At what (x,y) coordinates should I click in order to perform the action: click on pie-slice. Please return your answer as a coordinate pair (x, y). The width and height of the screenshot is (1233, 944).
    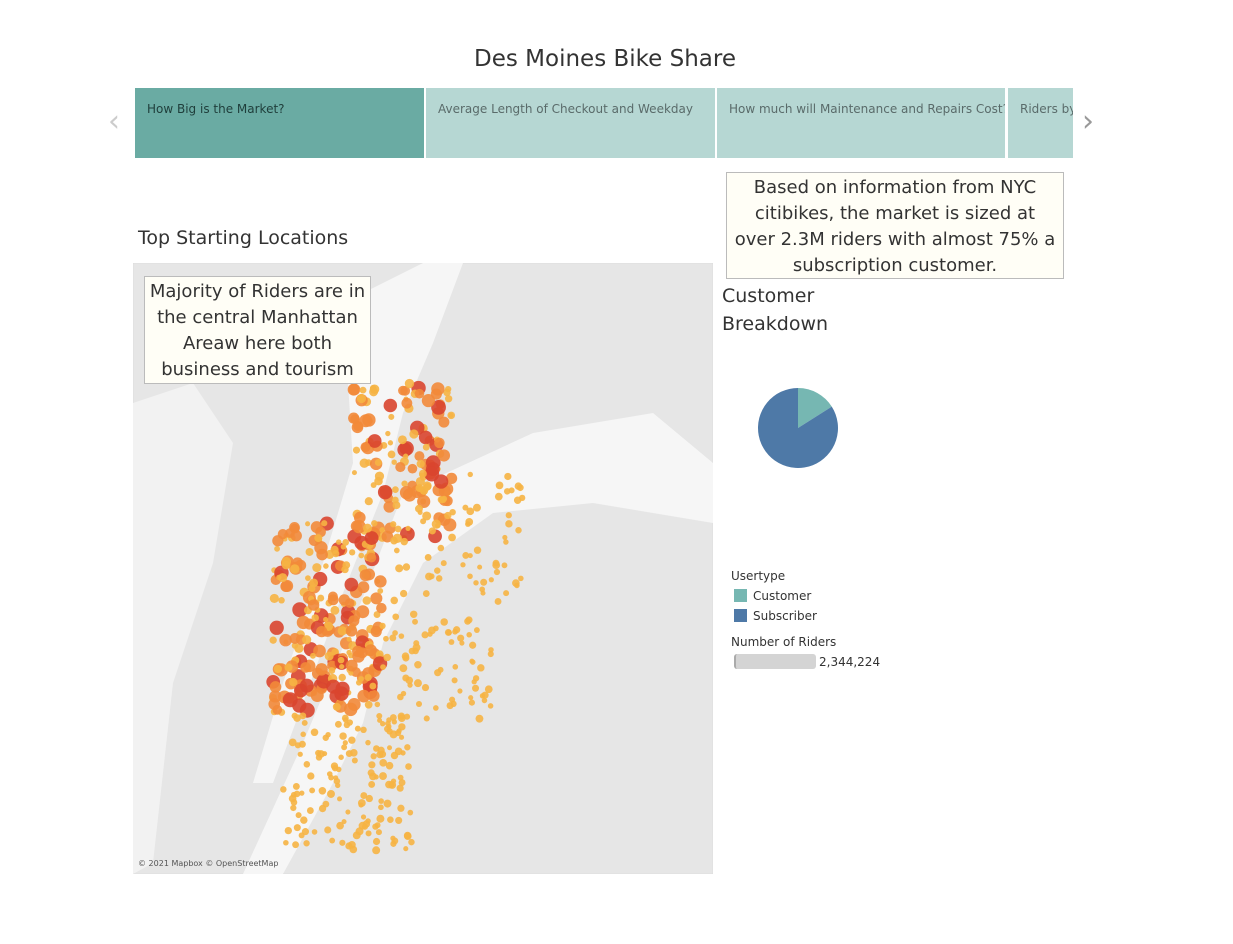
    Looking at the image, I should click on (815, 408).